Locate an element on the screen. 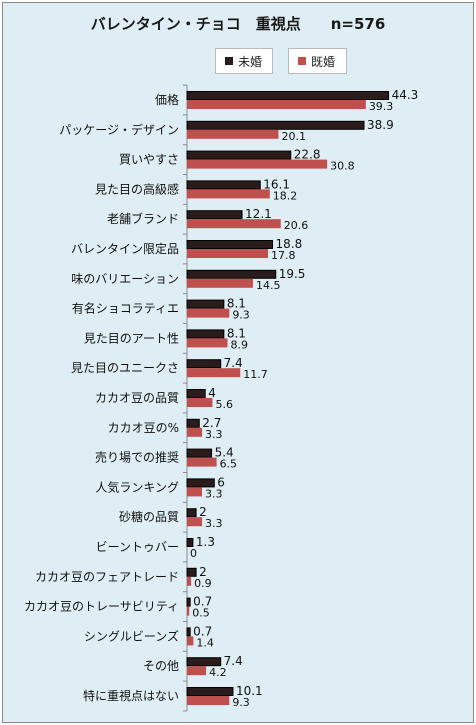 Image resolution: width=476 pixels, height=725 pixels. category-label: 老舗ブランド is located at coordinates (143, 218).